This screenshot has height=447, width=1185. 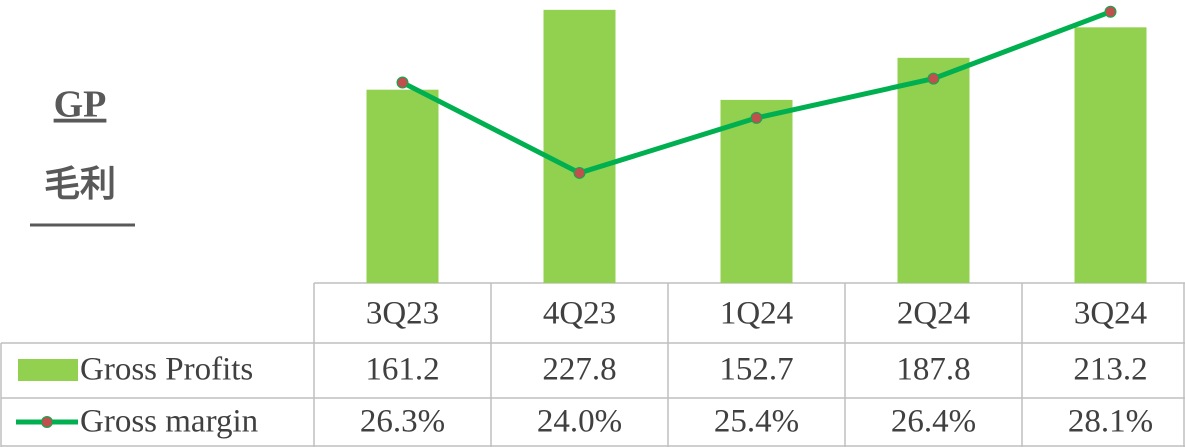 What do you see at coordinates (579, 422) in the screenshot?
I see `table-value: 24.0%` at bounding box center [579, 422].